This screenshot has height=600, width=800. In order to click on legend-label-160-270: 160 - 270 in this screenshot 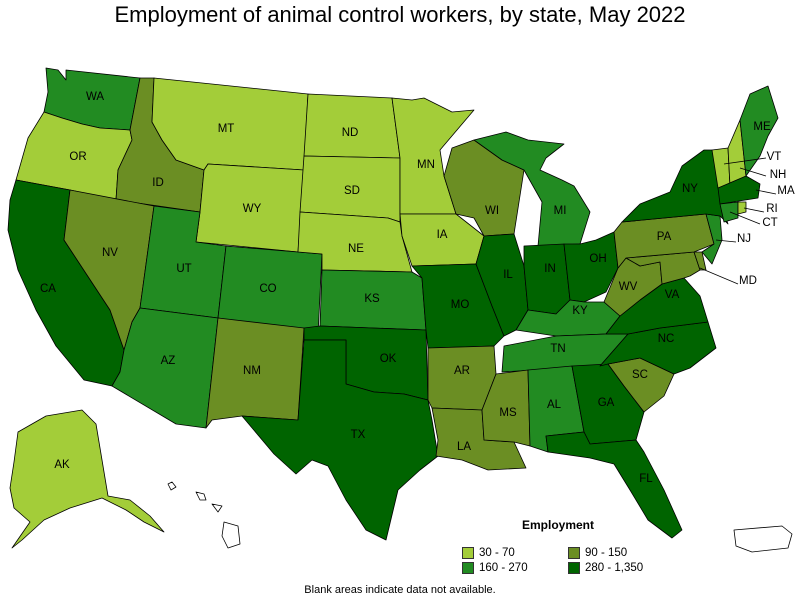, I will do `click(503, 568)`.